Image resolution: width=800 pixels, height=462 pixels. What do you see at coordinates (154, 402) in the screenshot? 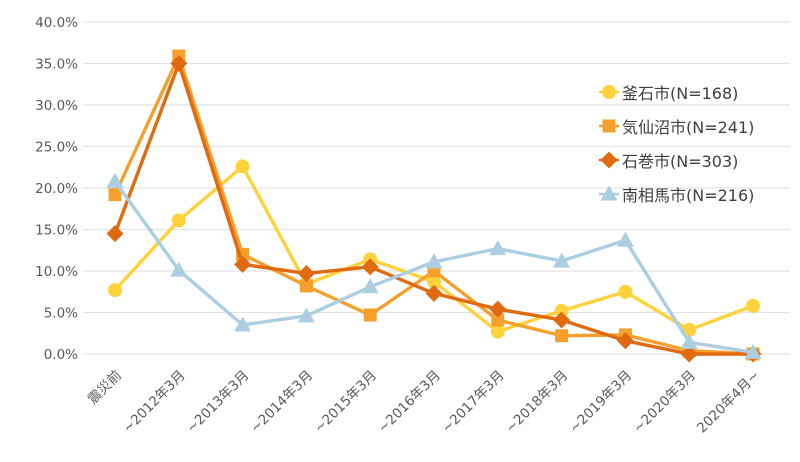
I see `x-axis-tick-label: ~2012年3月` at bounding box center [154, 402].